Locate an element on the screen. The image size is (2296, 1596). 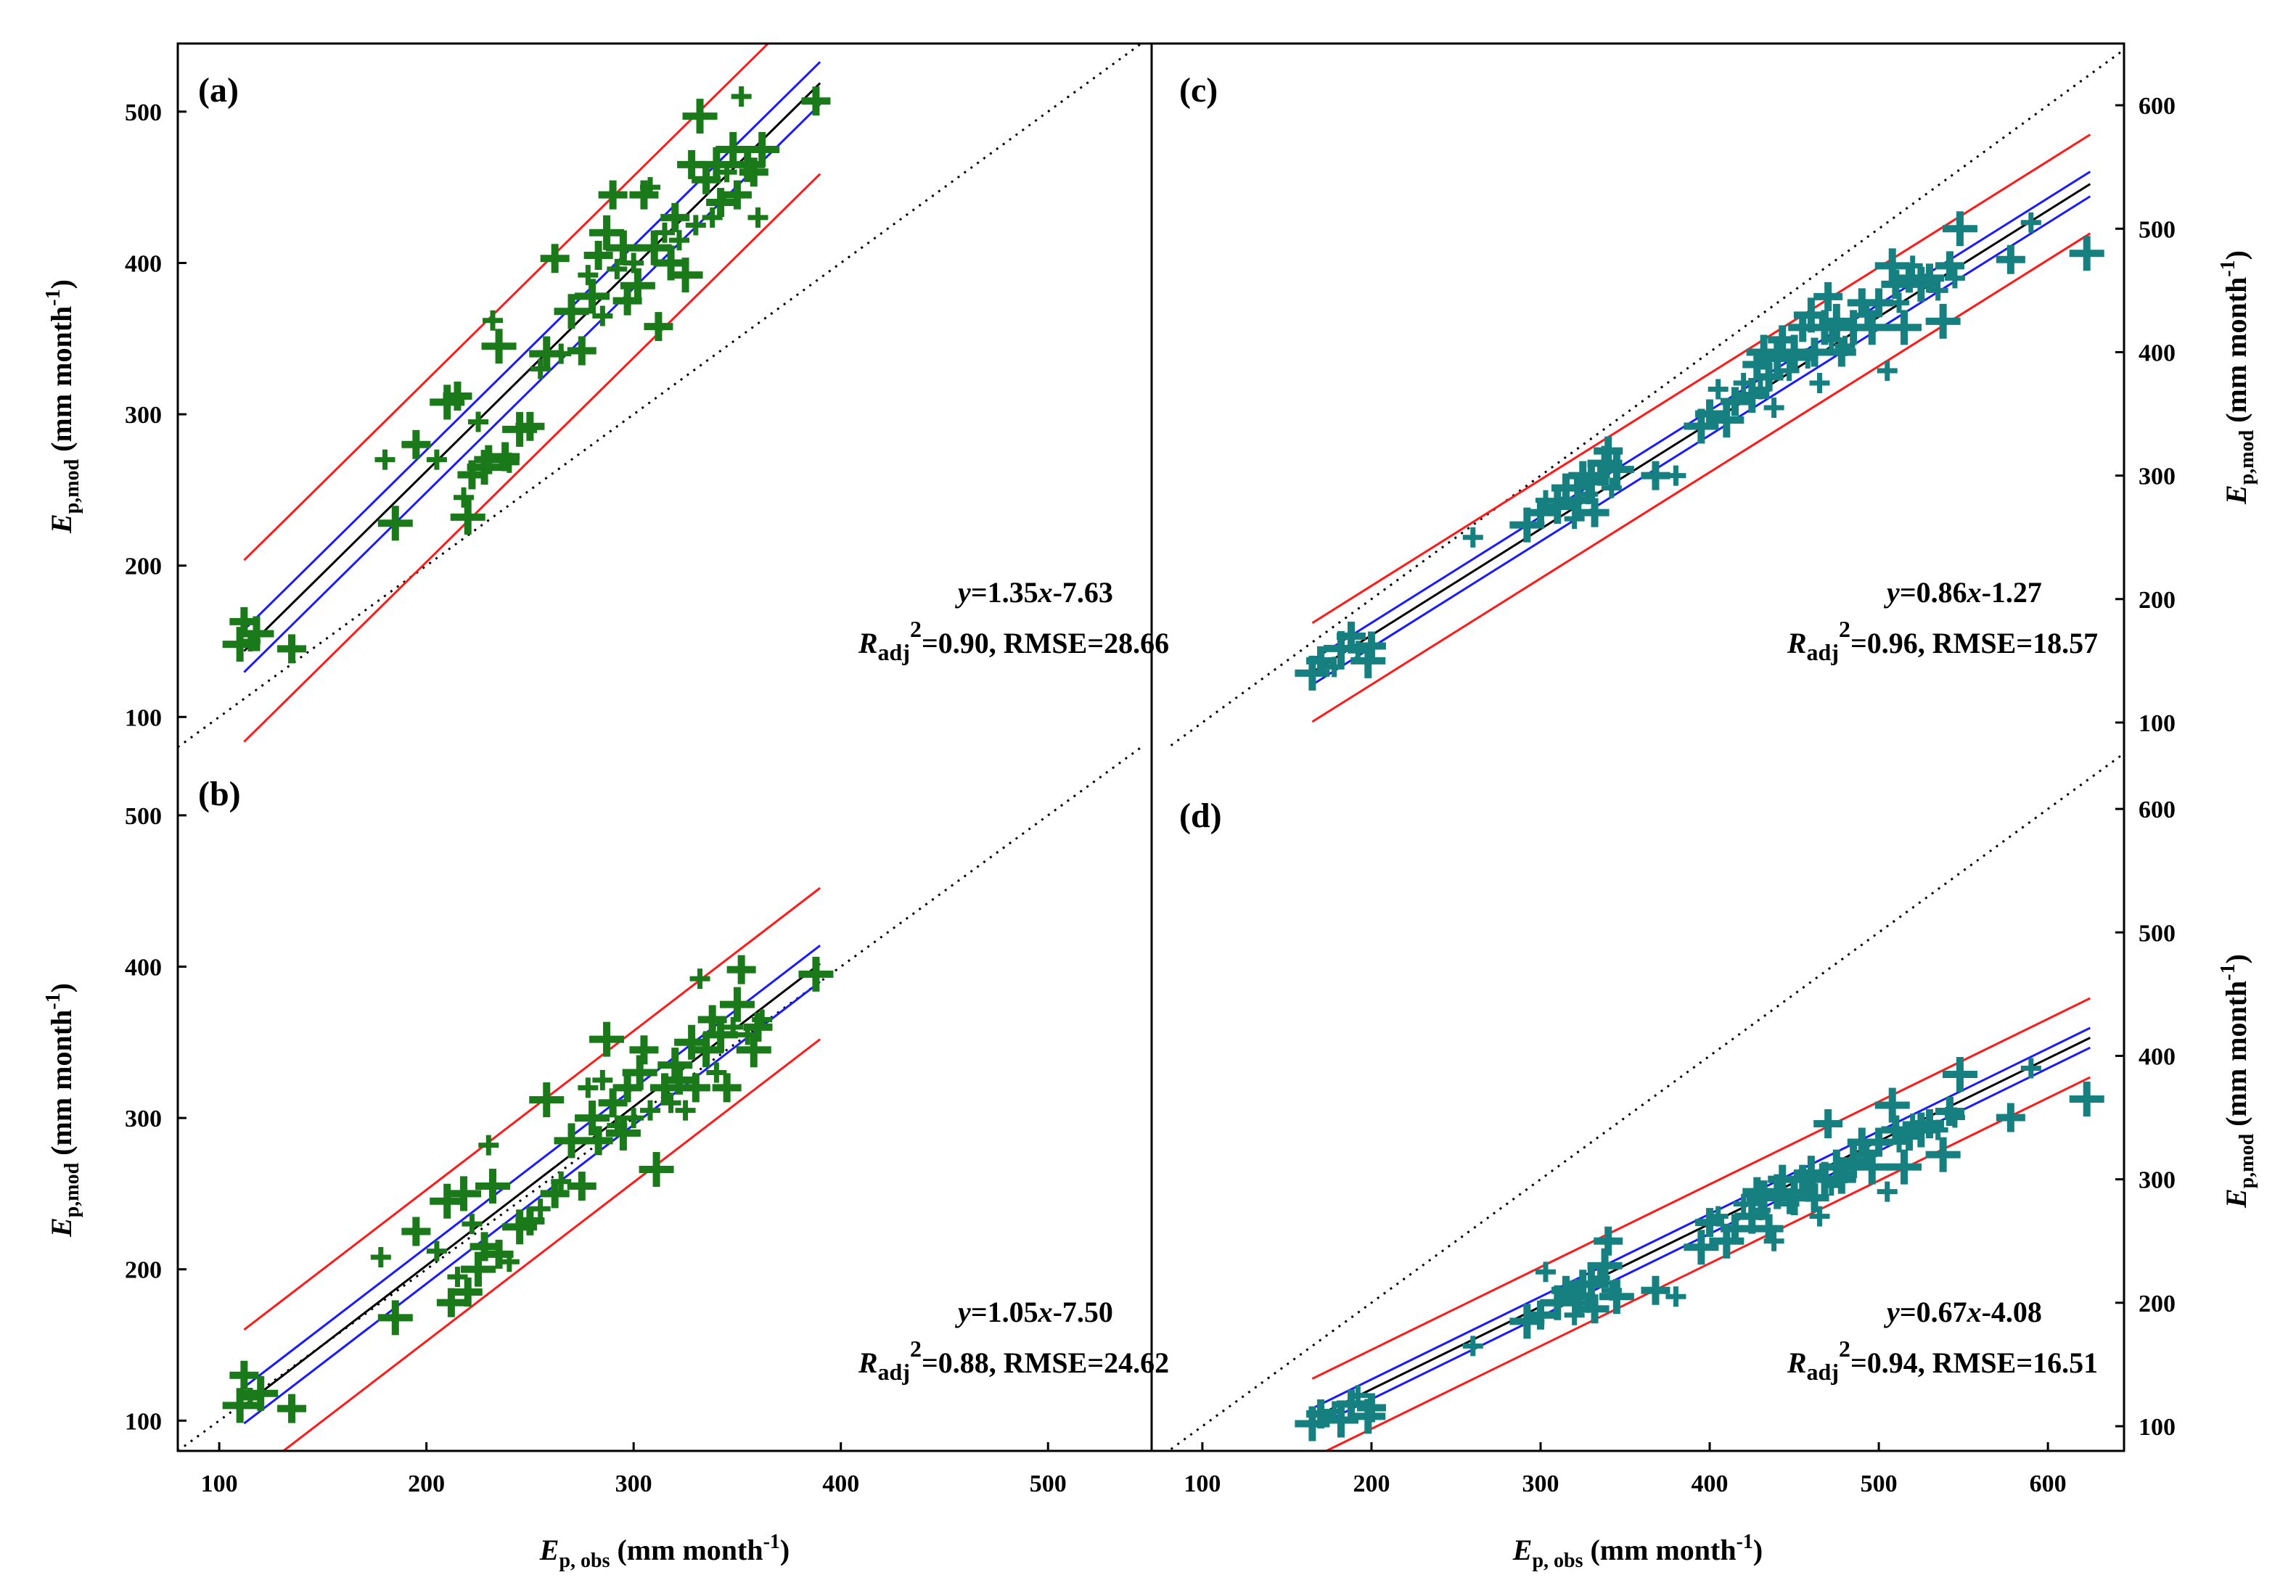
y-axis-label-a: Ep,mod (mm month-1) is located at coordinates (62, 406).